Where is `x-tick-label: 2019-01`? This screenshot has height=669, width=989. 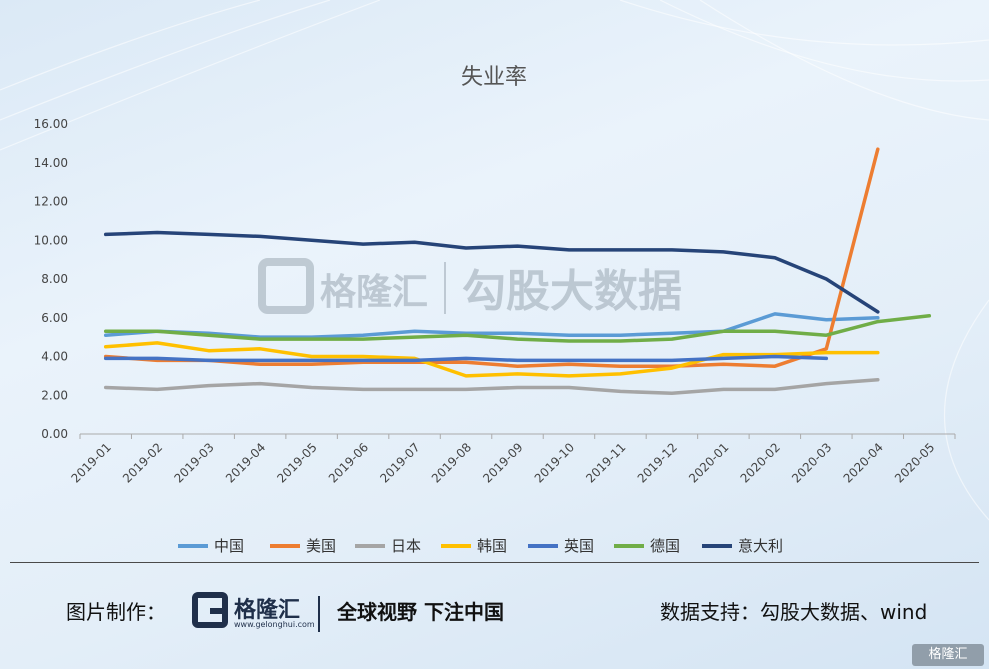
x-tick-label: 2019-01 is located at coordinates (91, 462).